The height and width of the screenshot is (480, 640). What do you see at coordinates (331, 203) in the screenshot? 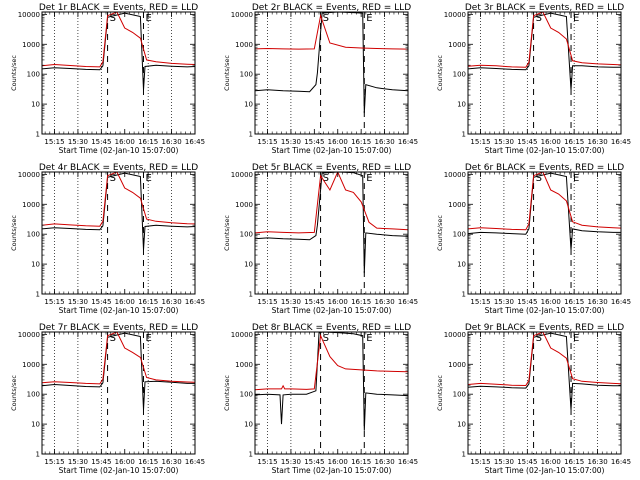
I see `lld-series-line` at bounding box center [331, 203].